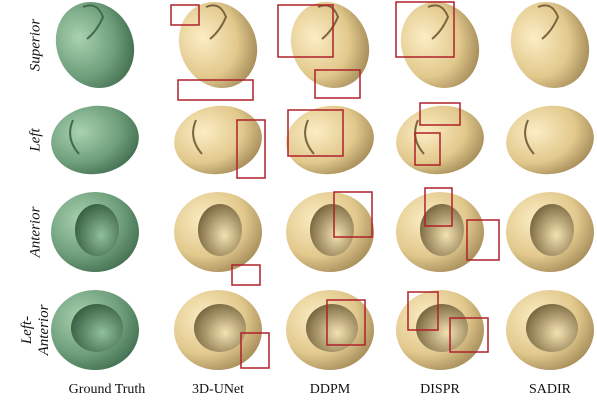  Describe the element at coordinates (218, 389) in the screenshot. I see `column-label: 3D-UNet` at that location.